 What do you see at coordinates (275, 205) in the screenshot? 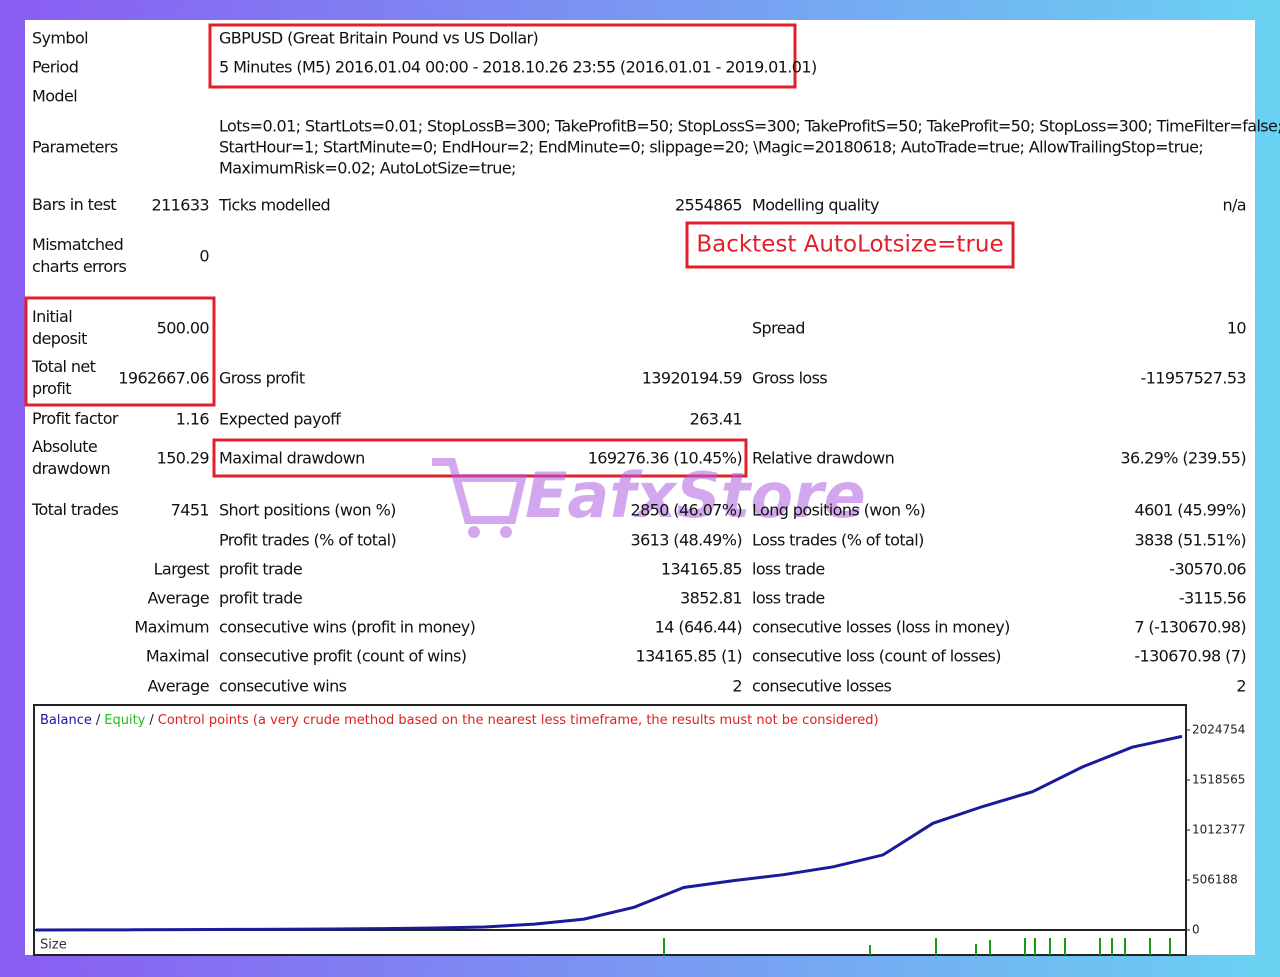
I see `stat-label: Ticks modelled` at bounding box center [275, 205].